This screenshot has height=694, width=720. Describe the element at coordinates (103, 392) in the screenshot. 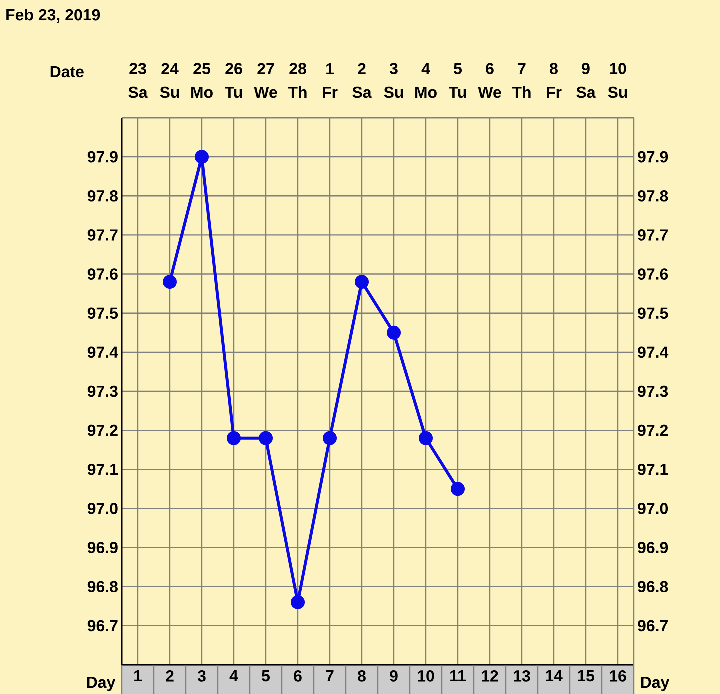

I see `y-tick-label: 97.3` at that location.